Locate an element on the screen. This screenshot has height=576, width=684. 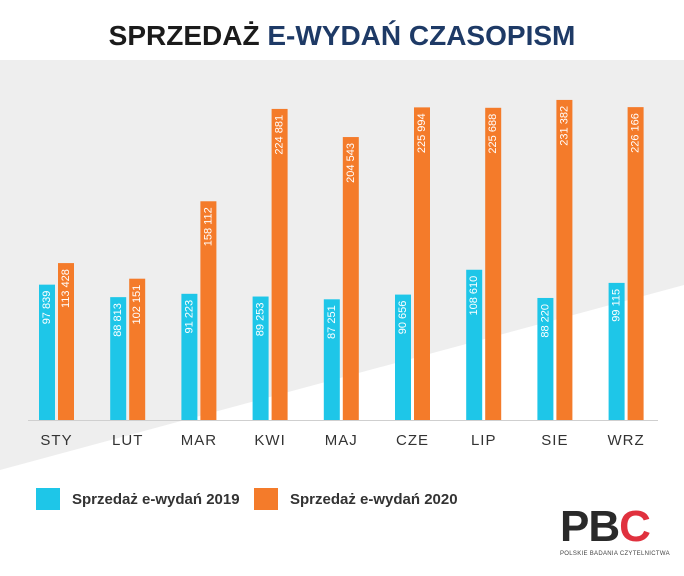
data-label-2020-mar: 158 112 is located at coordinates (208, 226).